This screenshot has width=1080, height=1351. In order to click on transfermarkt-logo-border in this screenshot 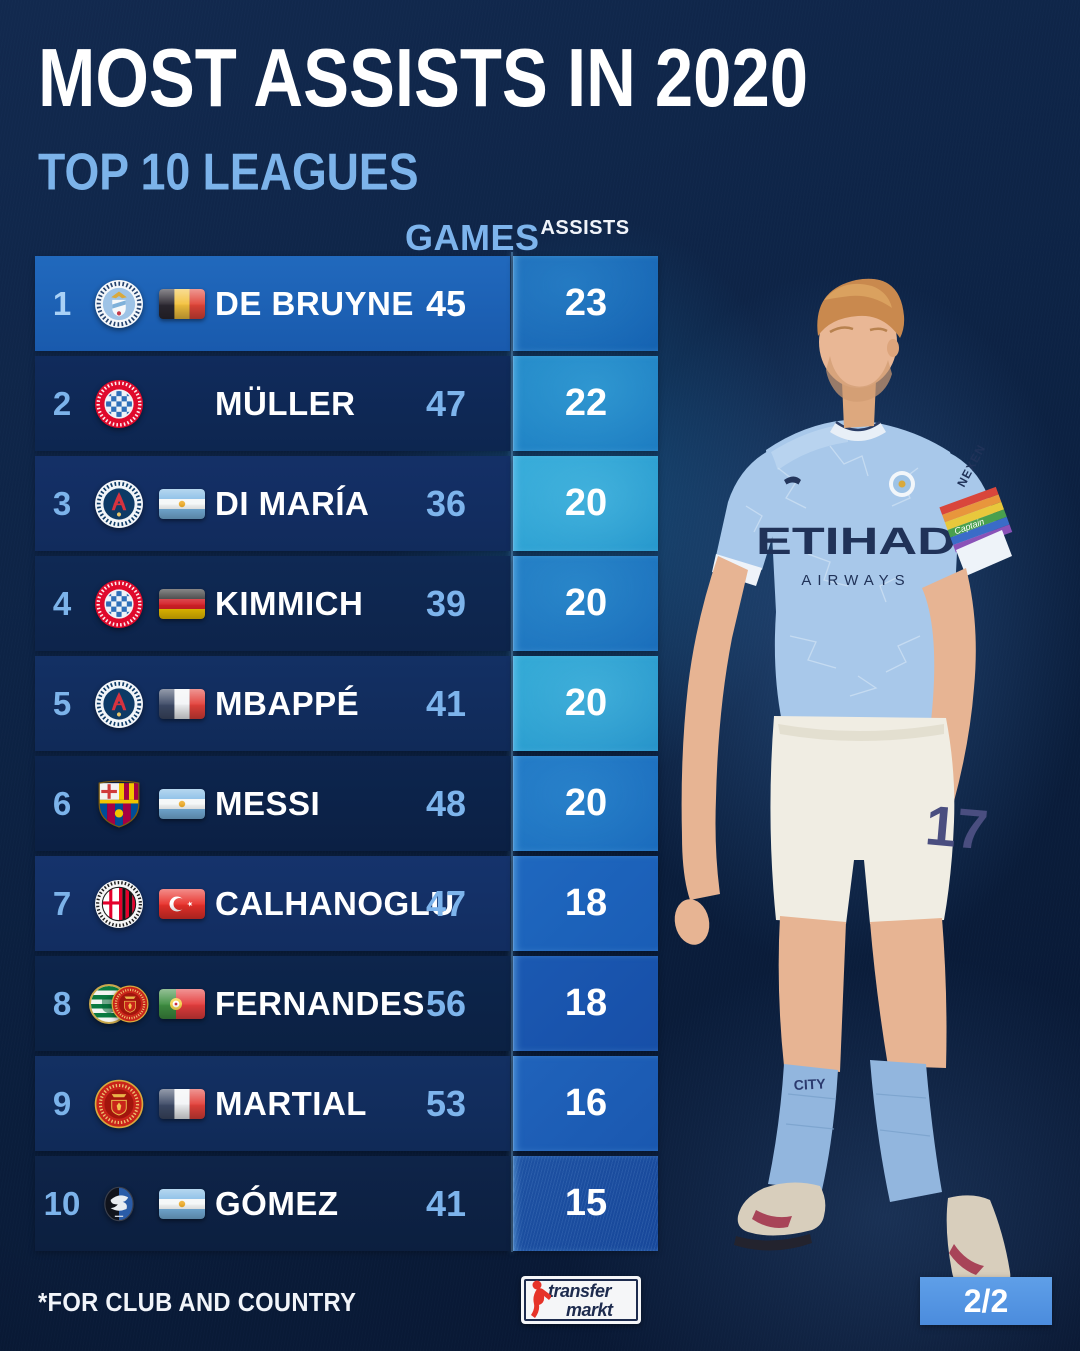, I will do `click(581, 1300)`.